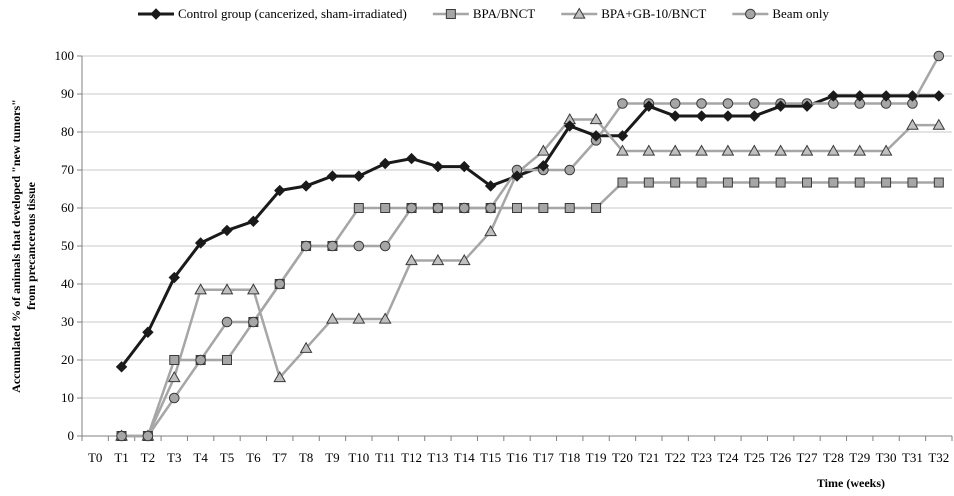  I want to click on x-tick-label: T11, so click(385, 457).